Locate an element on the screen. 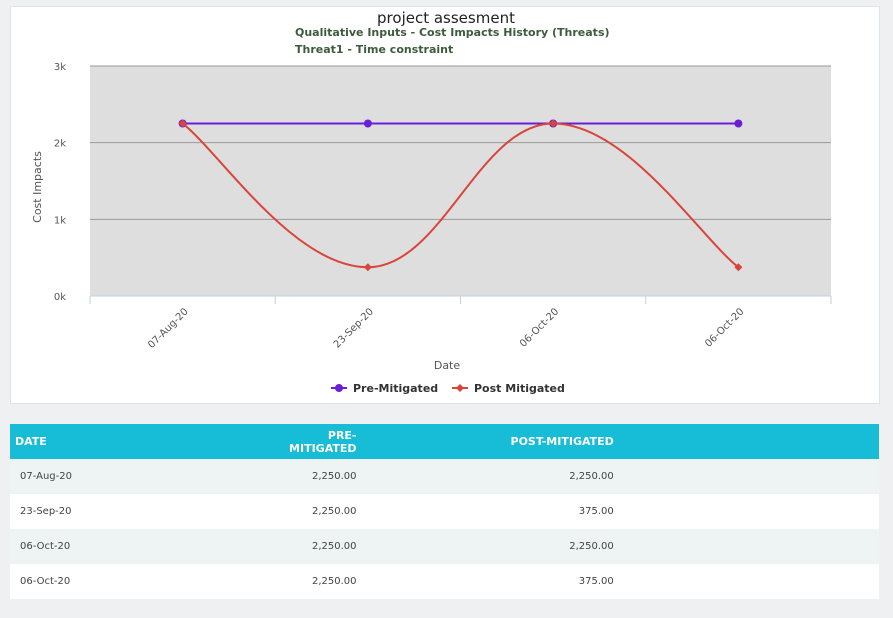  legend-label-pre-mitigated: Pre-Mitigated is located at coordinates (395, 388).